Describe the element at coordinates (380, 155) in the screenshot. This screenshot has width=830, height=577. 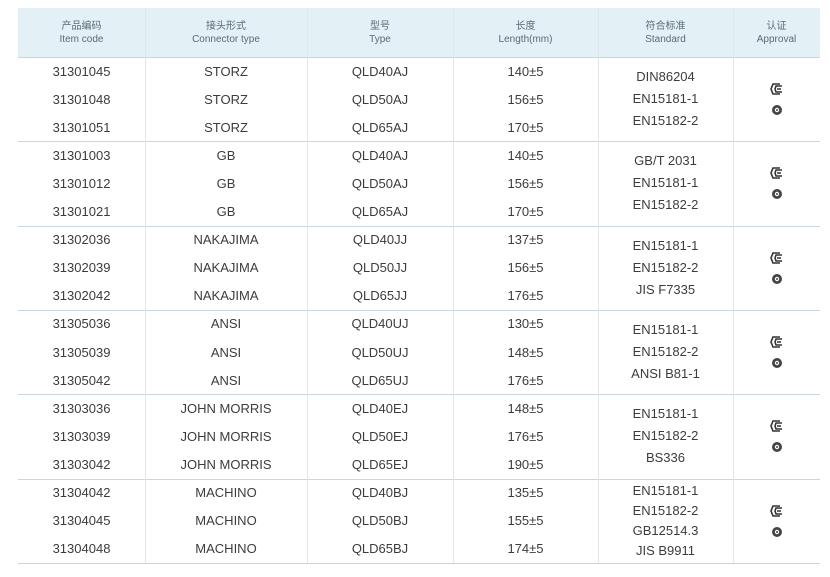
I see `table-cell: QLD40AJ` at that location.